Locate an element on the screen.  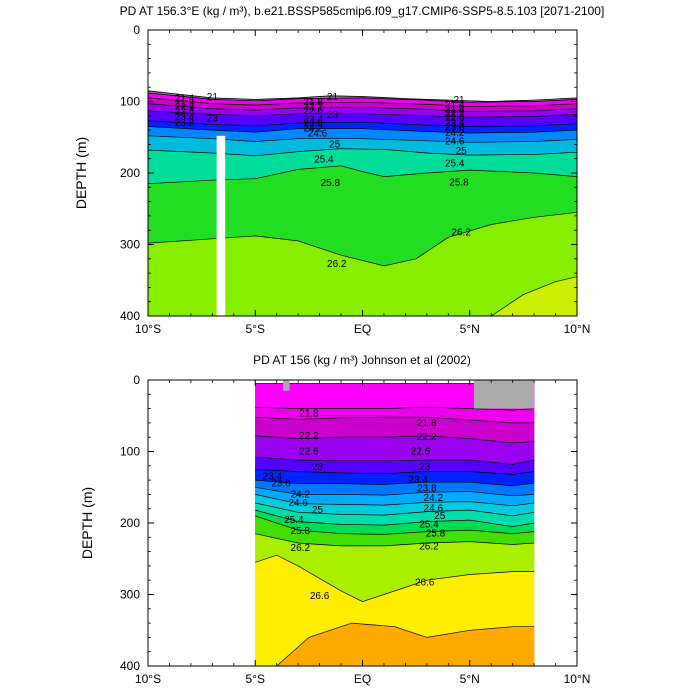
bottom-x-tick-label: 10°N is located at coordinates (577, 679).